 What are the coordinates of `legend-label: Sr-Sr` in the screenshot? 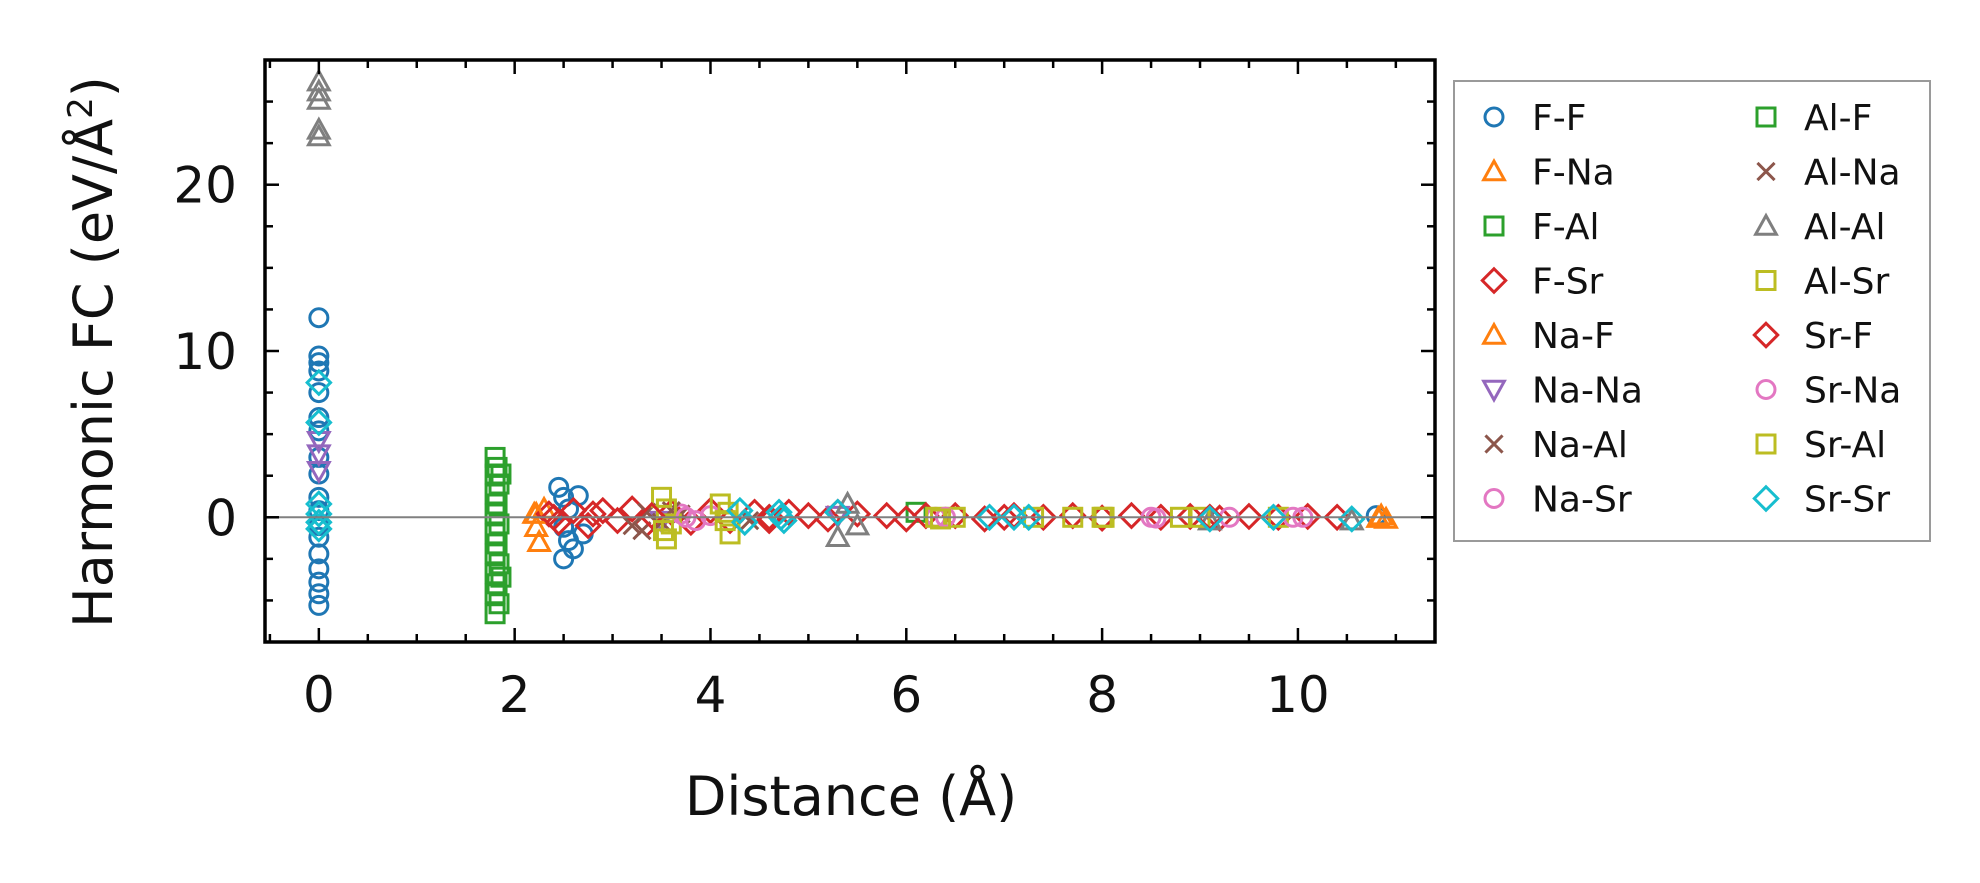 It's located at (1847, 500).